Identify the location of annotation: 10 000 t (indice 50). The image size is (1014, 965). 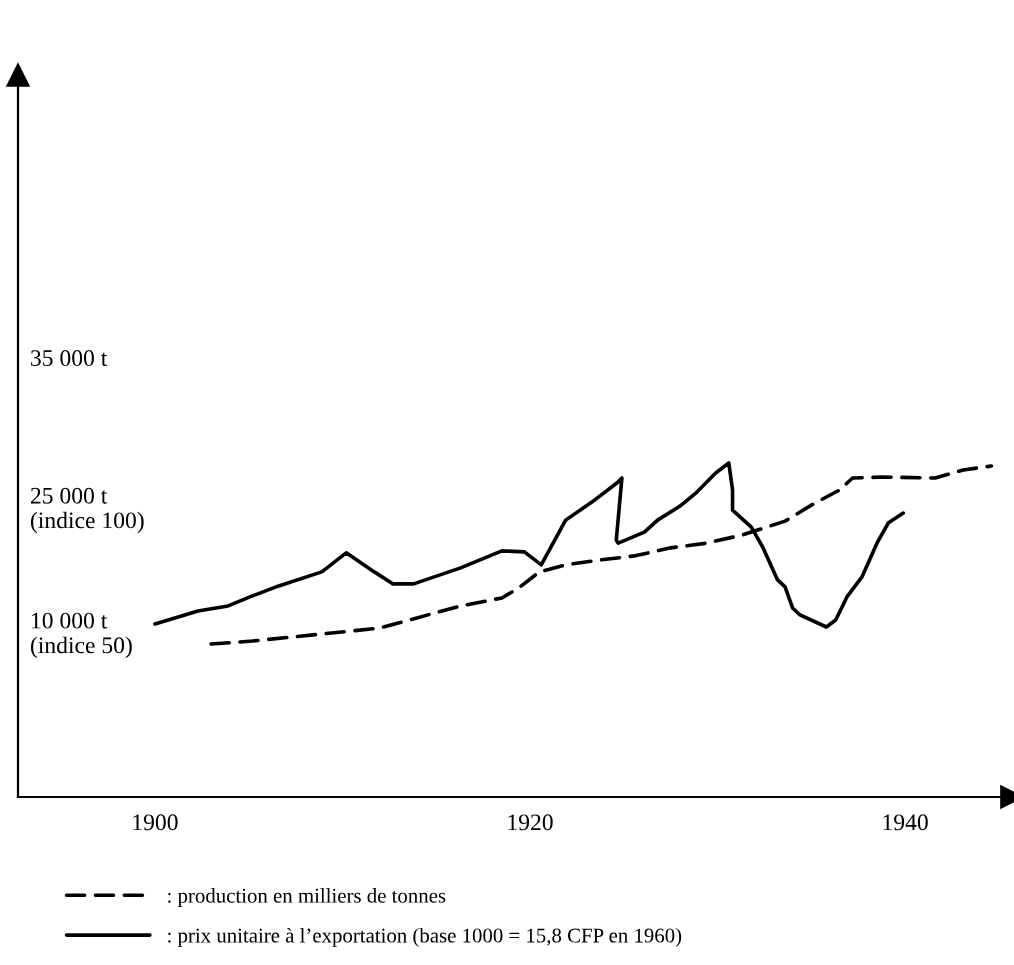
(81, 635).